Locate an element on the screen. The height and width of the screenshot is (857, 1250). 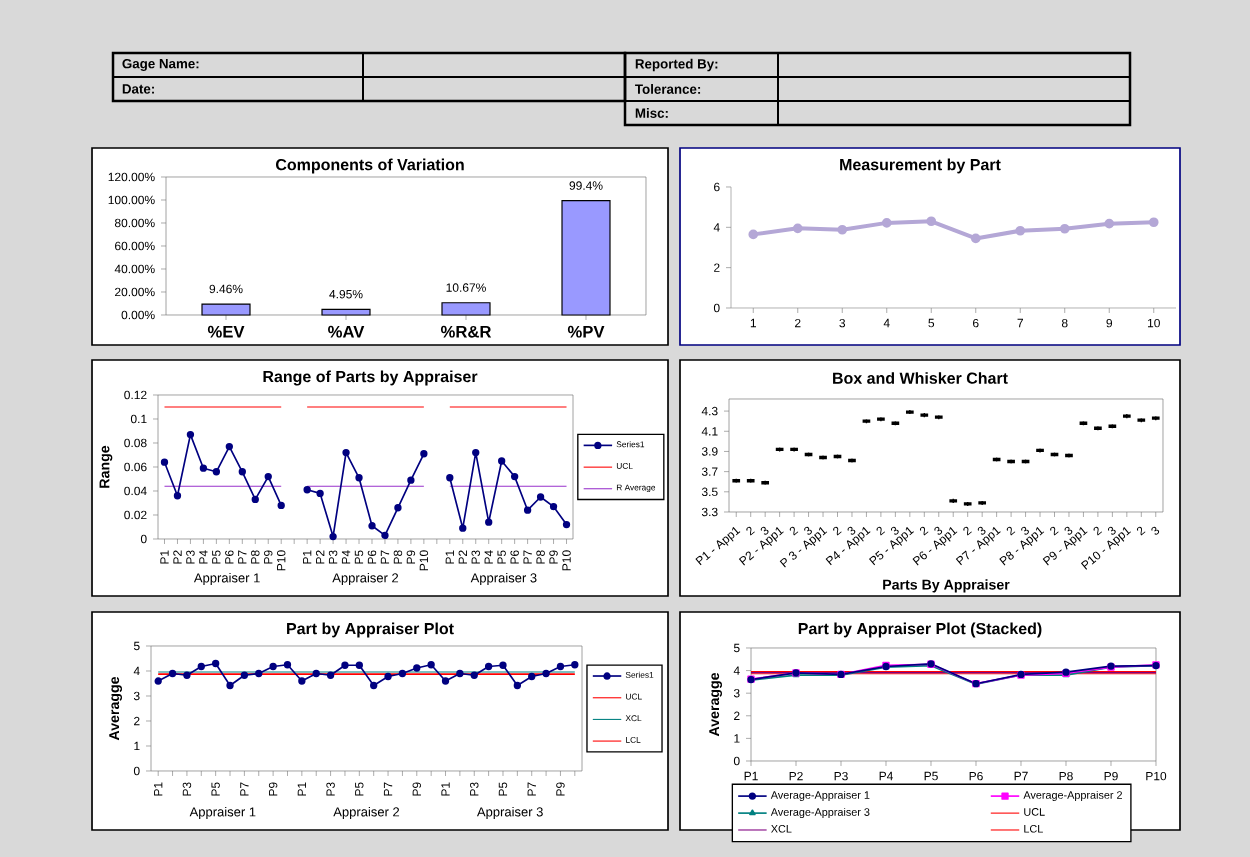
legend-label: R Average is located at coordinates (636, 488).